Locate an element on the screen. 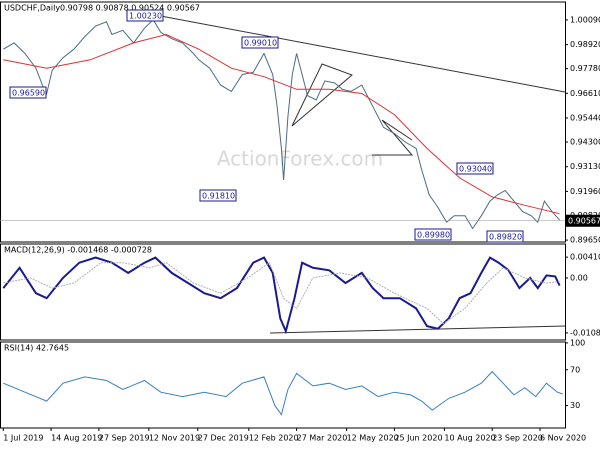 The width and height of the screenshot is (600, 450). y-tick-label: 0.94300 is located at coordinates (585, 142).